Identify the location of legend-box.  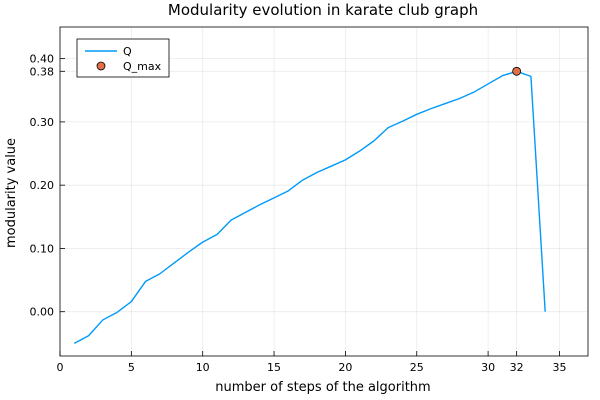
(123, 58).